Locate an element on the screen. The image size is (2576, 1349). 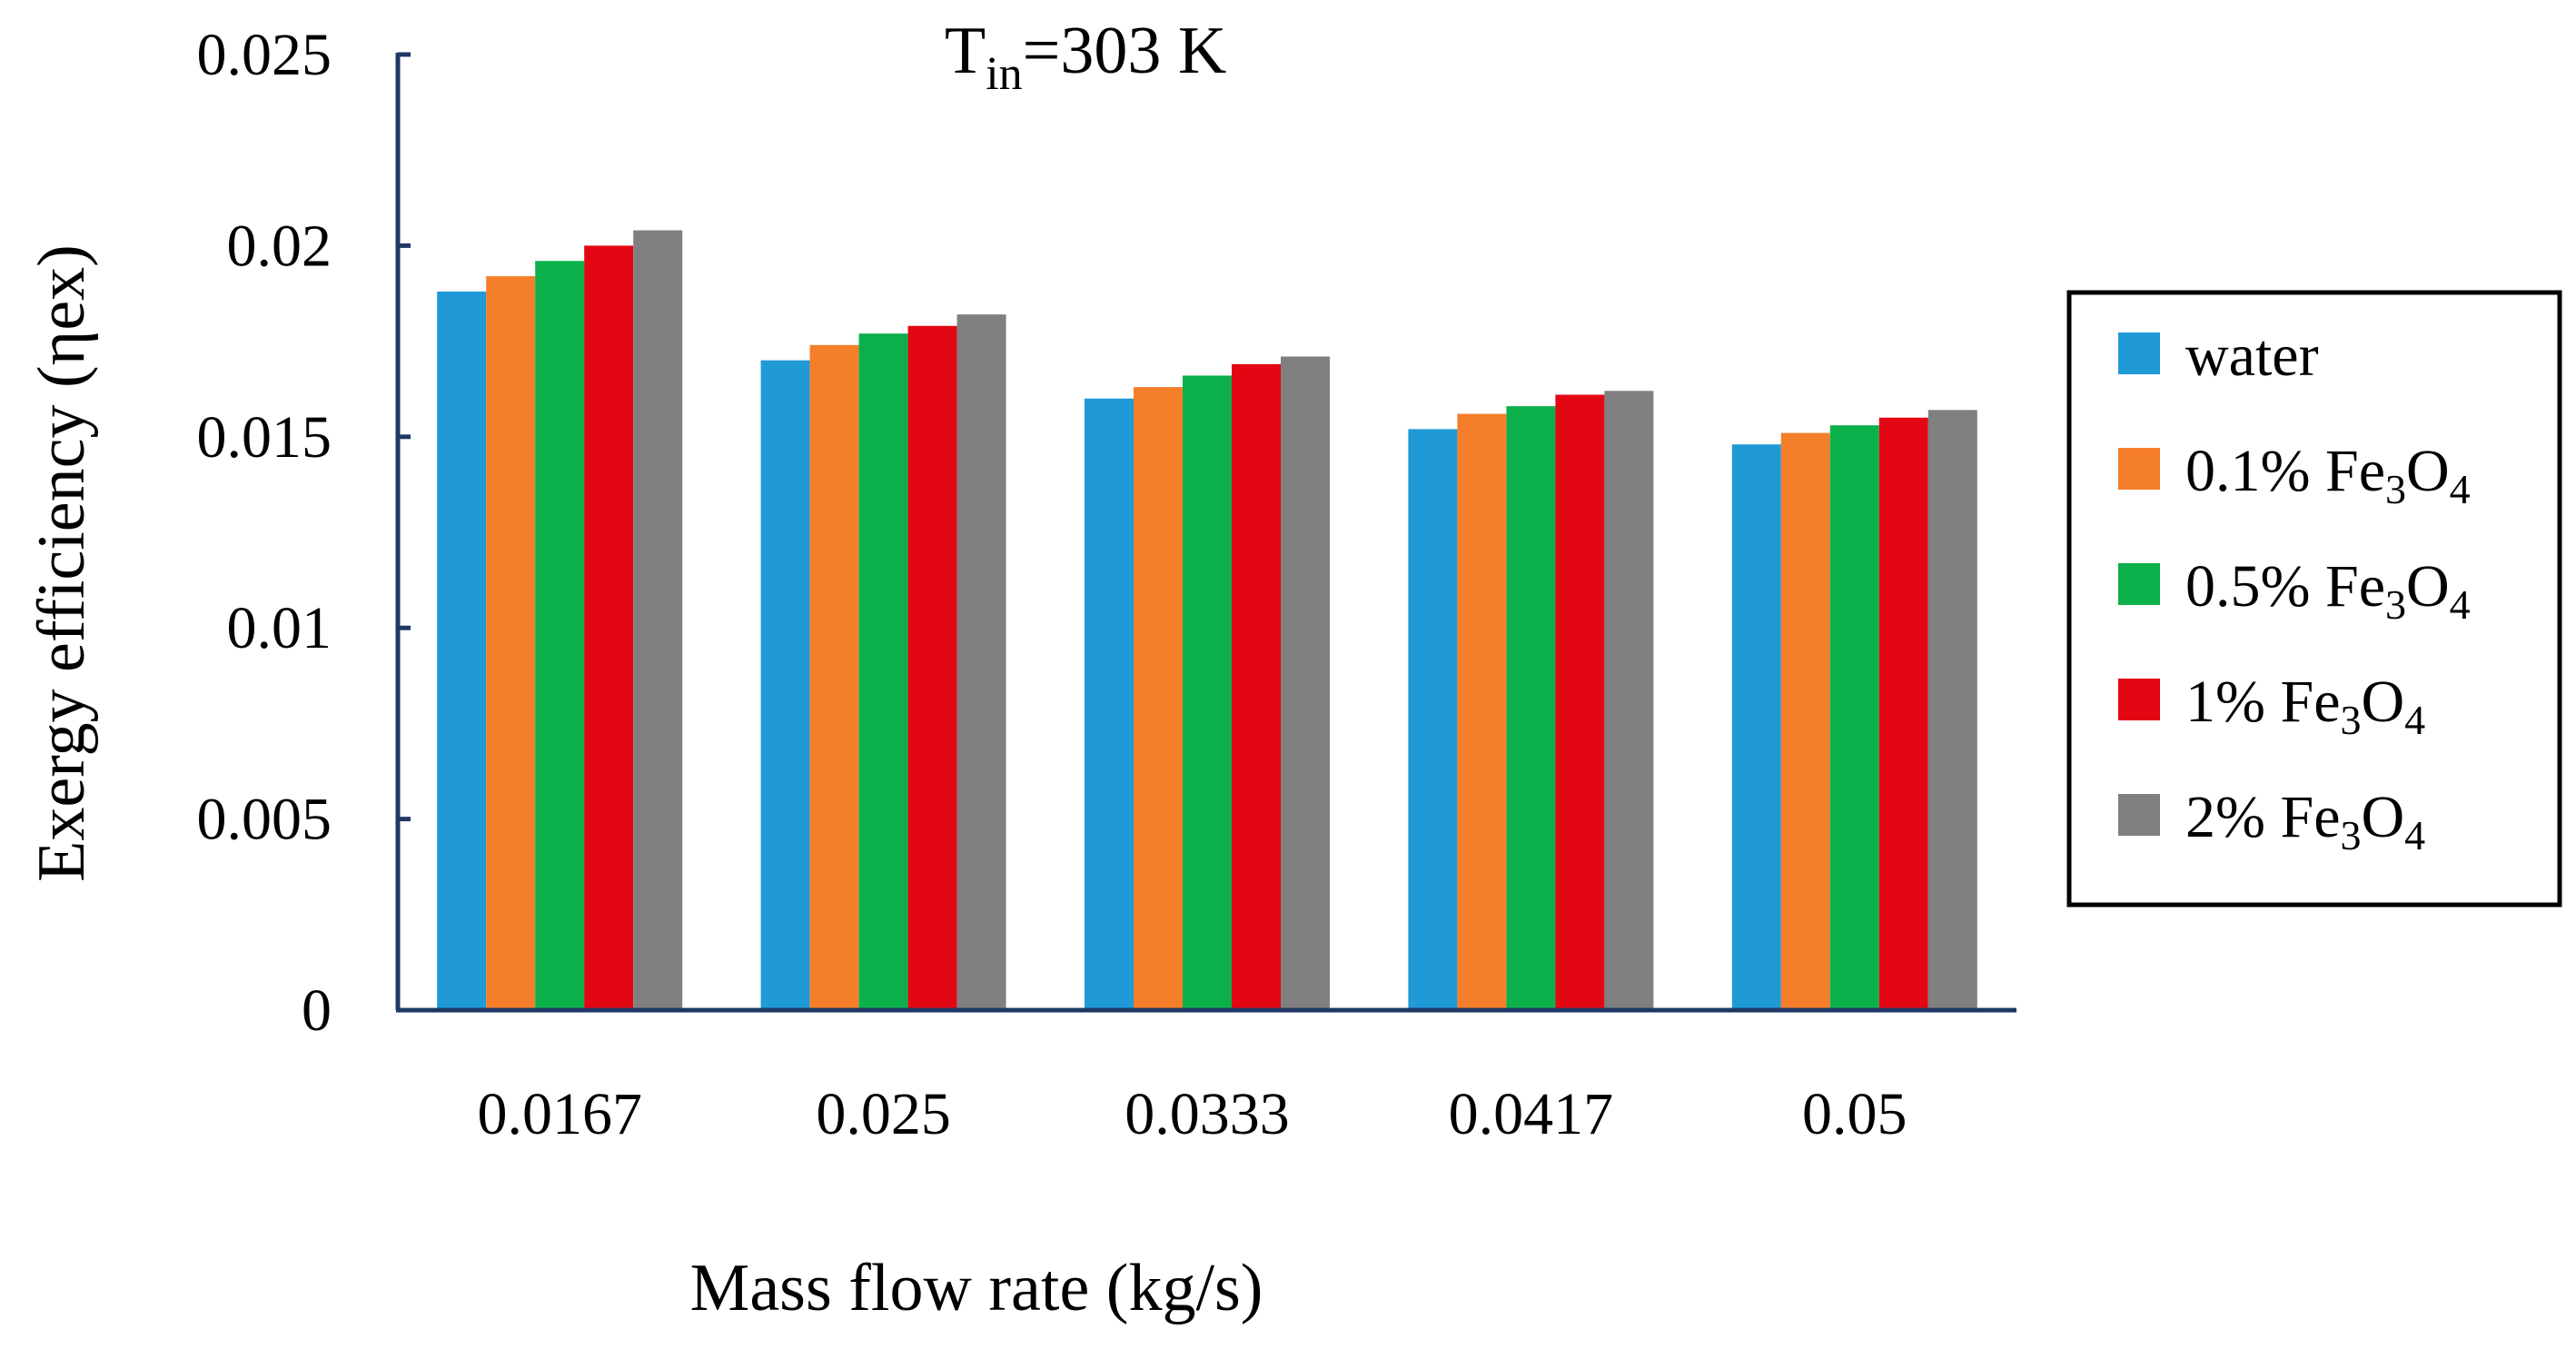
x-tick-label: 0.0167 is located at coordinates (559, 1114).